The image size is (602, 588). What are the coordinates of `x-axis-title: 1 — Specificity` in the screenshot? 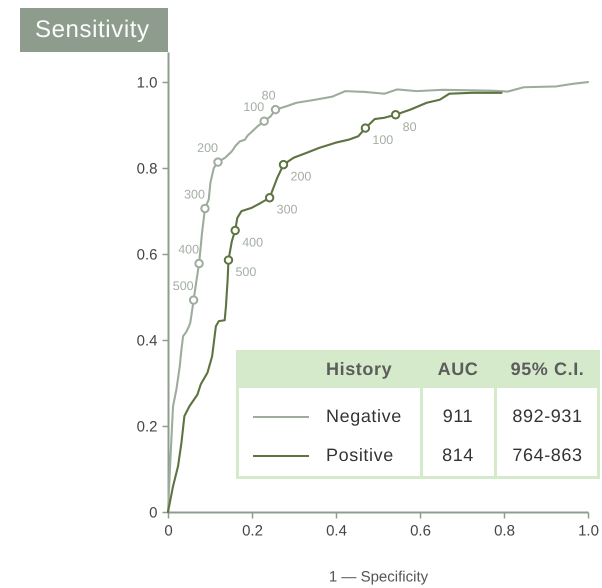 It's located at (378, 577).